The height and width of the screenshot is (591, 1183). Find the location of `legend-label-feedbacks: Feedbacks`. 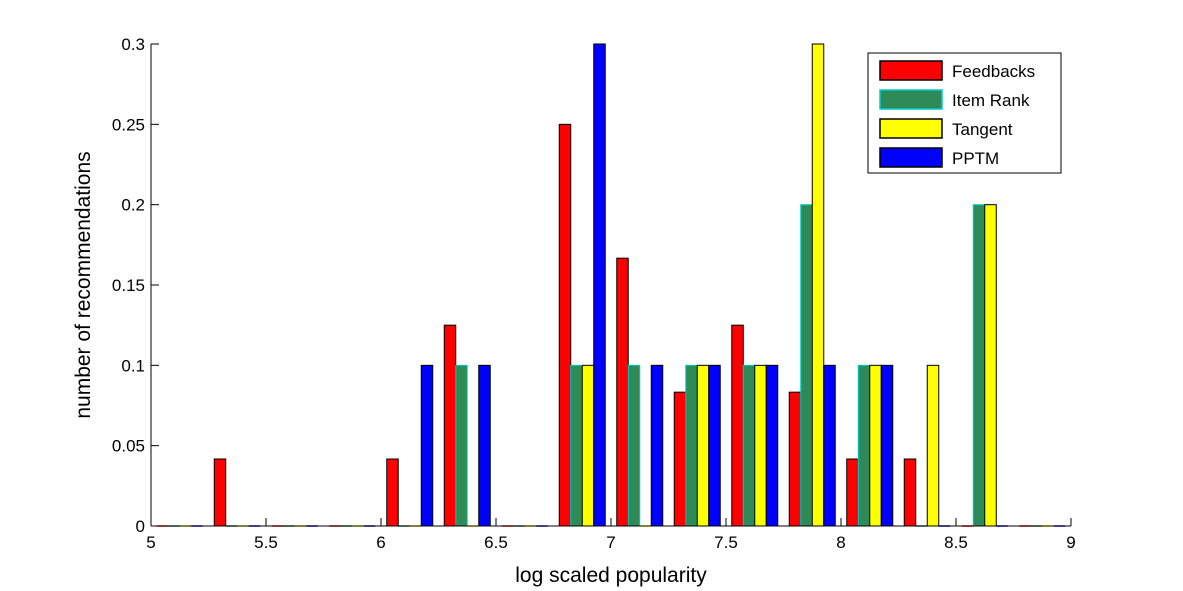

legend-label-feedbacks: Feedbacks is located at coordinates (993, 71).